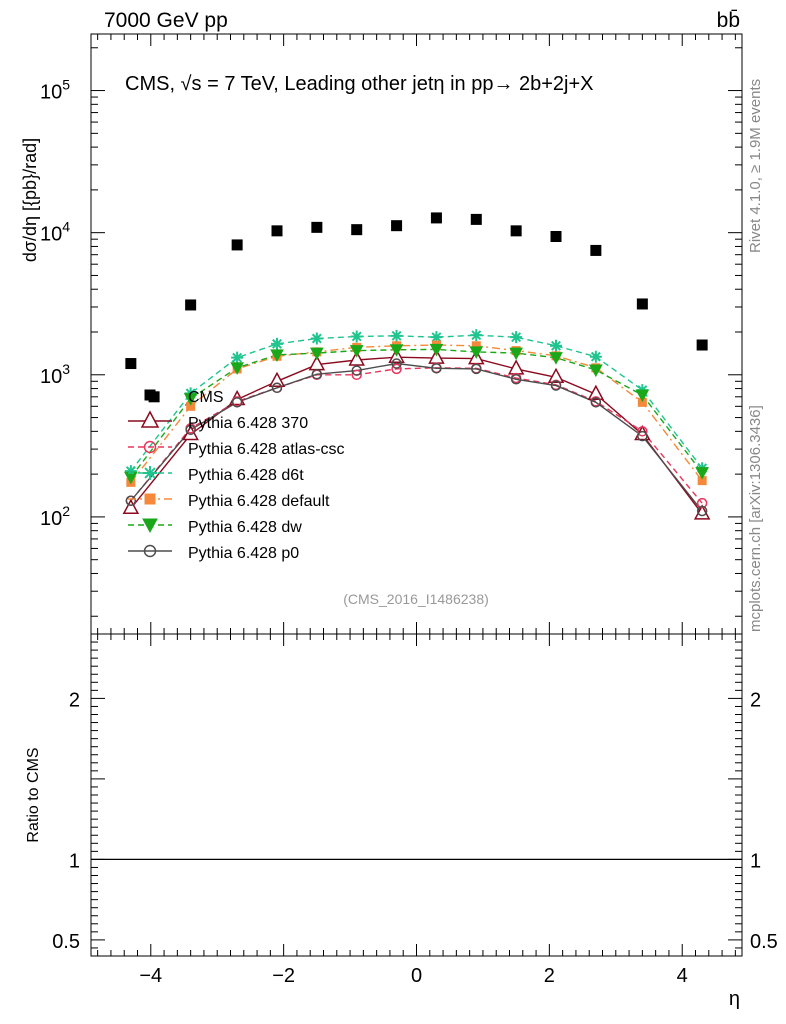 Image resolution: width=786 pixels, height=1024 pixels. What do you see at coordinates (248, 423) in the screenshot?
I see `legend-label: Pythia 6.428 370` at bounding box center [248, 423].